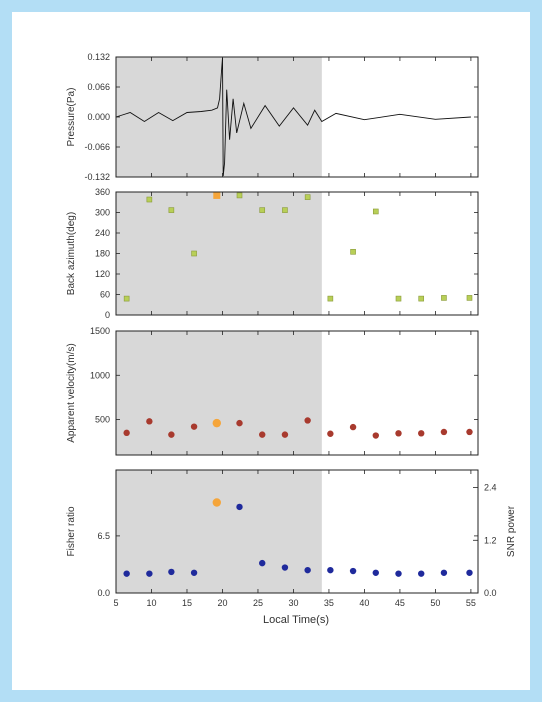 The image size is (542, 702). I want to click on y-tick-label: 6.5, so click(103, 536).